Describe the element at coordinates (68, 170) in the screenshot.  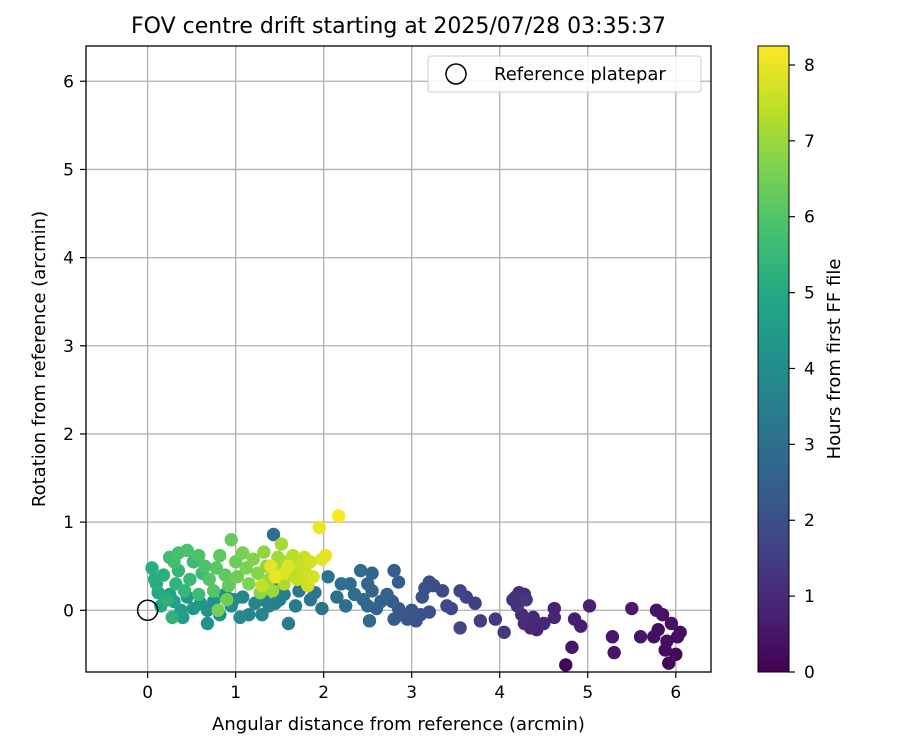
I see `y-tick-label: 5` at that location.